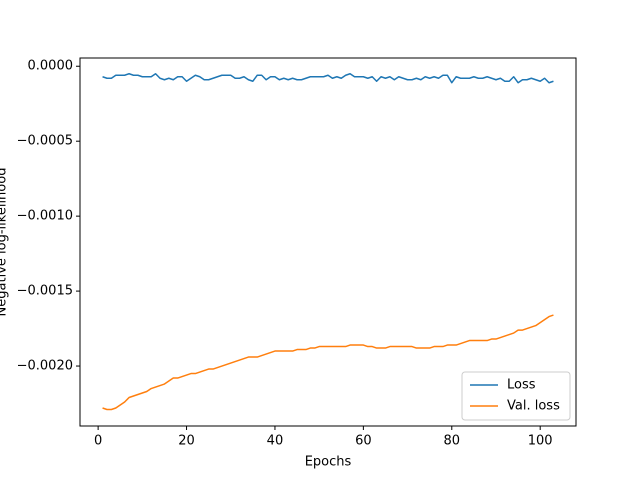 Image resolution: width=640 pixels, height=480 pixels. I want to click on x-tick-label: 100, so click(540, 441).